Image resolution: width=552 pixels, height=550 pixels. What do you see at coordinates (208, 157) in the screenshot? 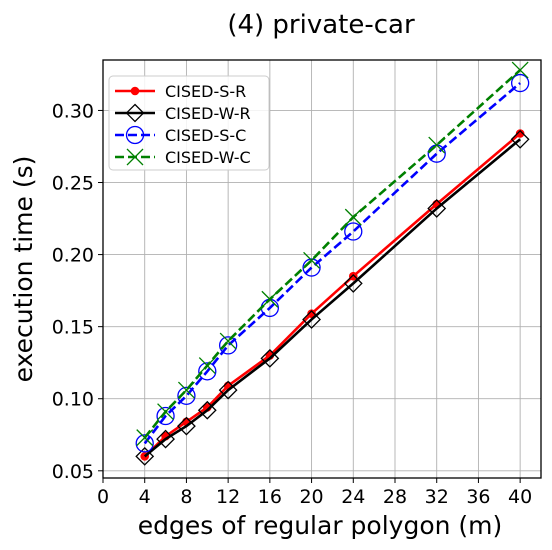
I see `legend-label: CISED-W-C` at bounding box center [208, 157].